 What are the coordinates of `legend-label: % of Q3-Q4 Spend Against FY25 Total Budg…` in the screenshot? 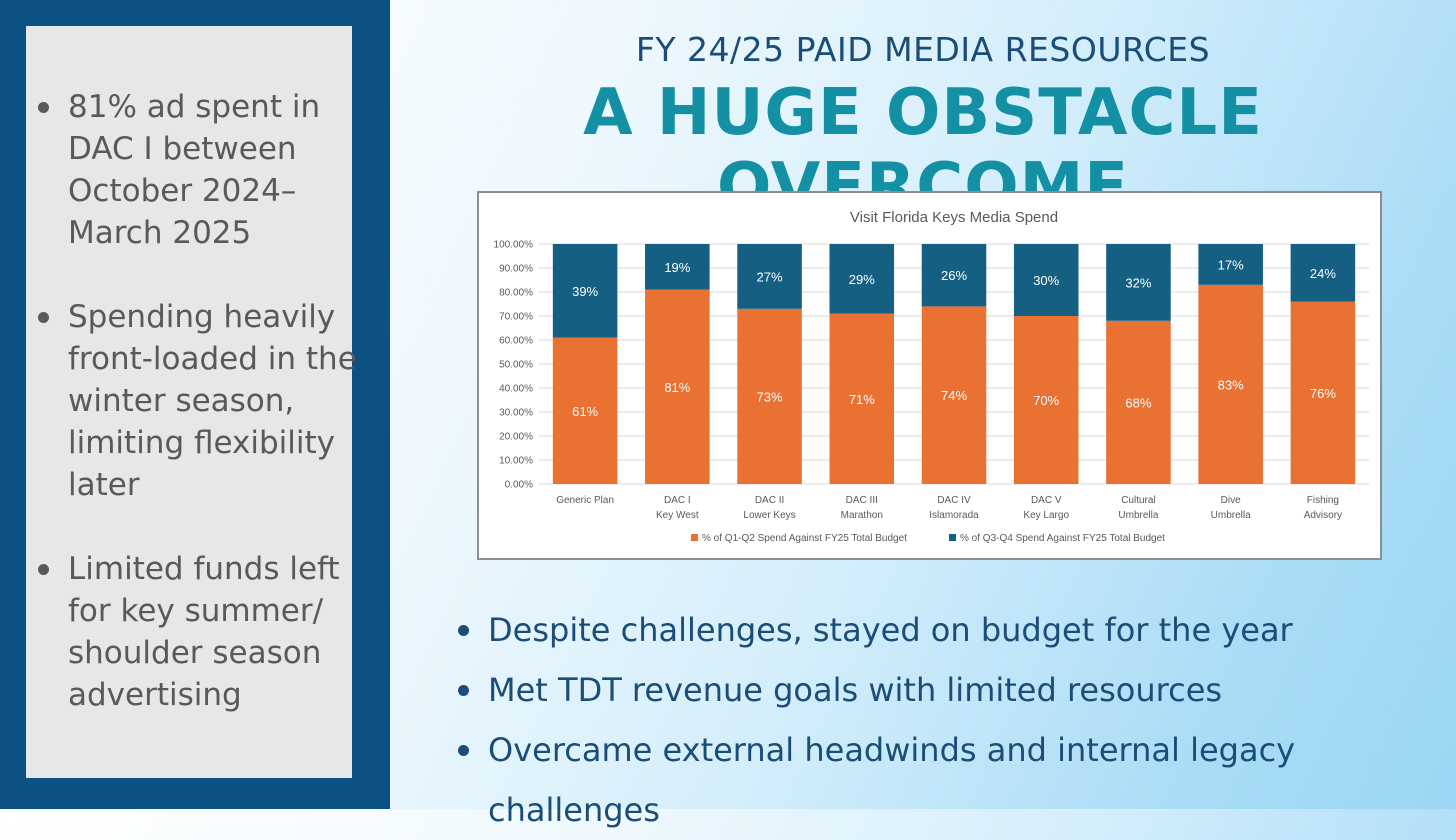 It's located at (1062, 538).